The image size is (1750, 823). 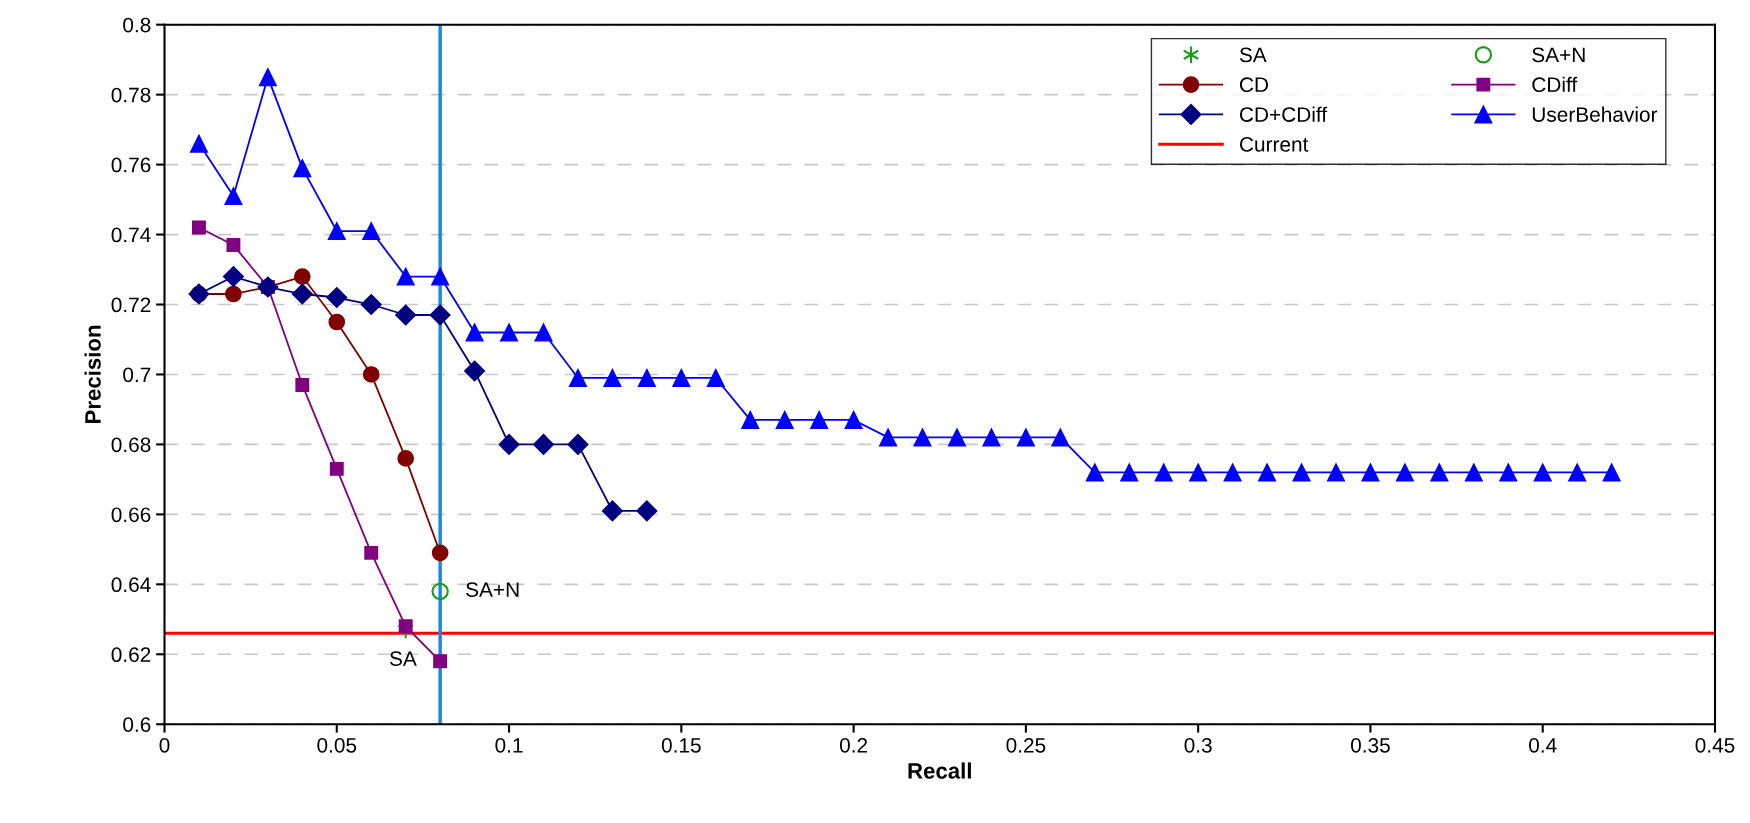 What do you see at coordinates (137, 25) in the screenshot?
I see `y-tick-label: 0.8` at bounding box center [137, 25].